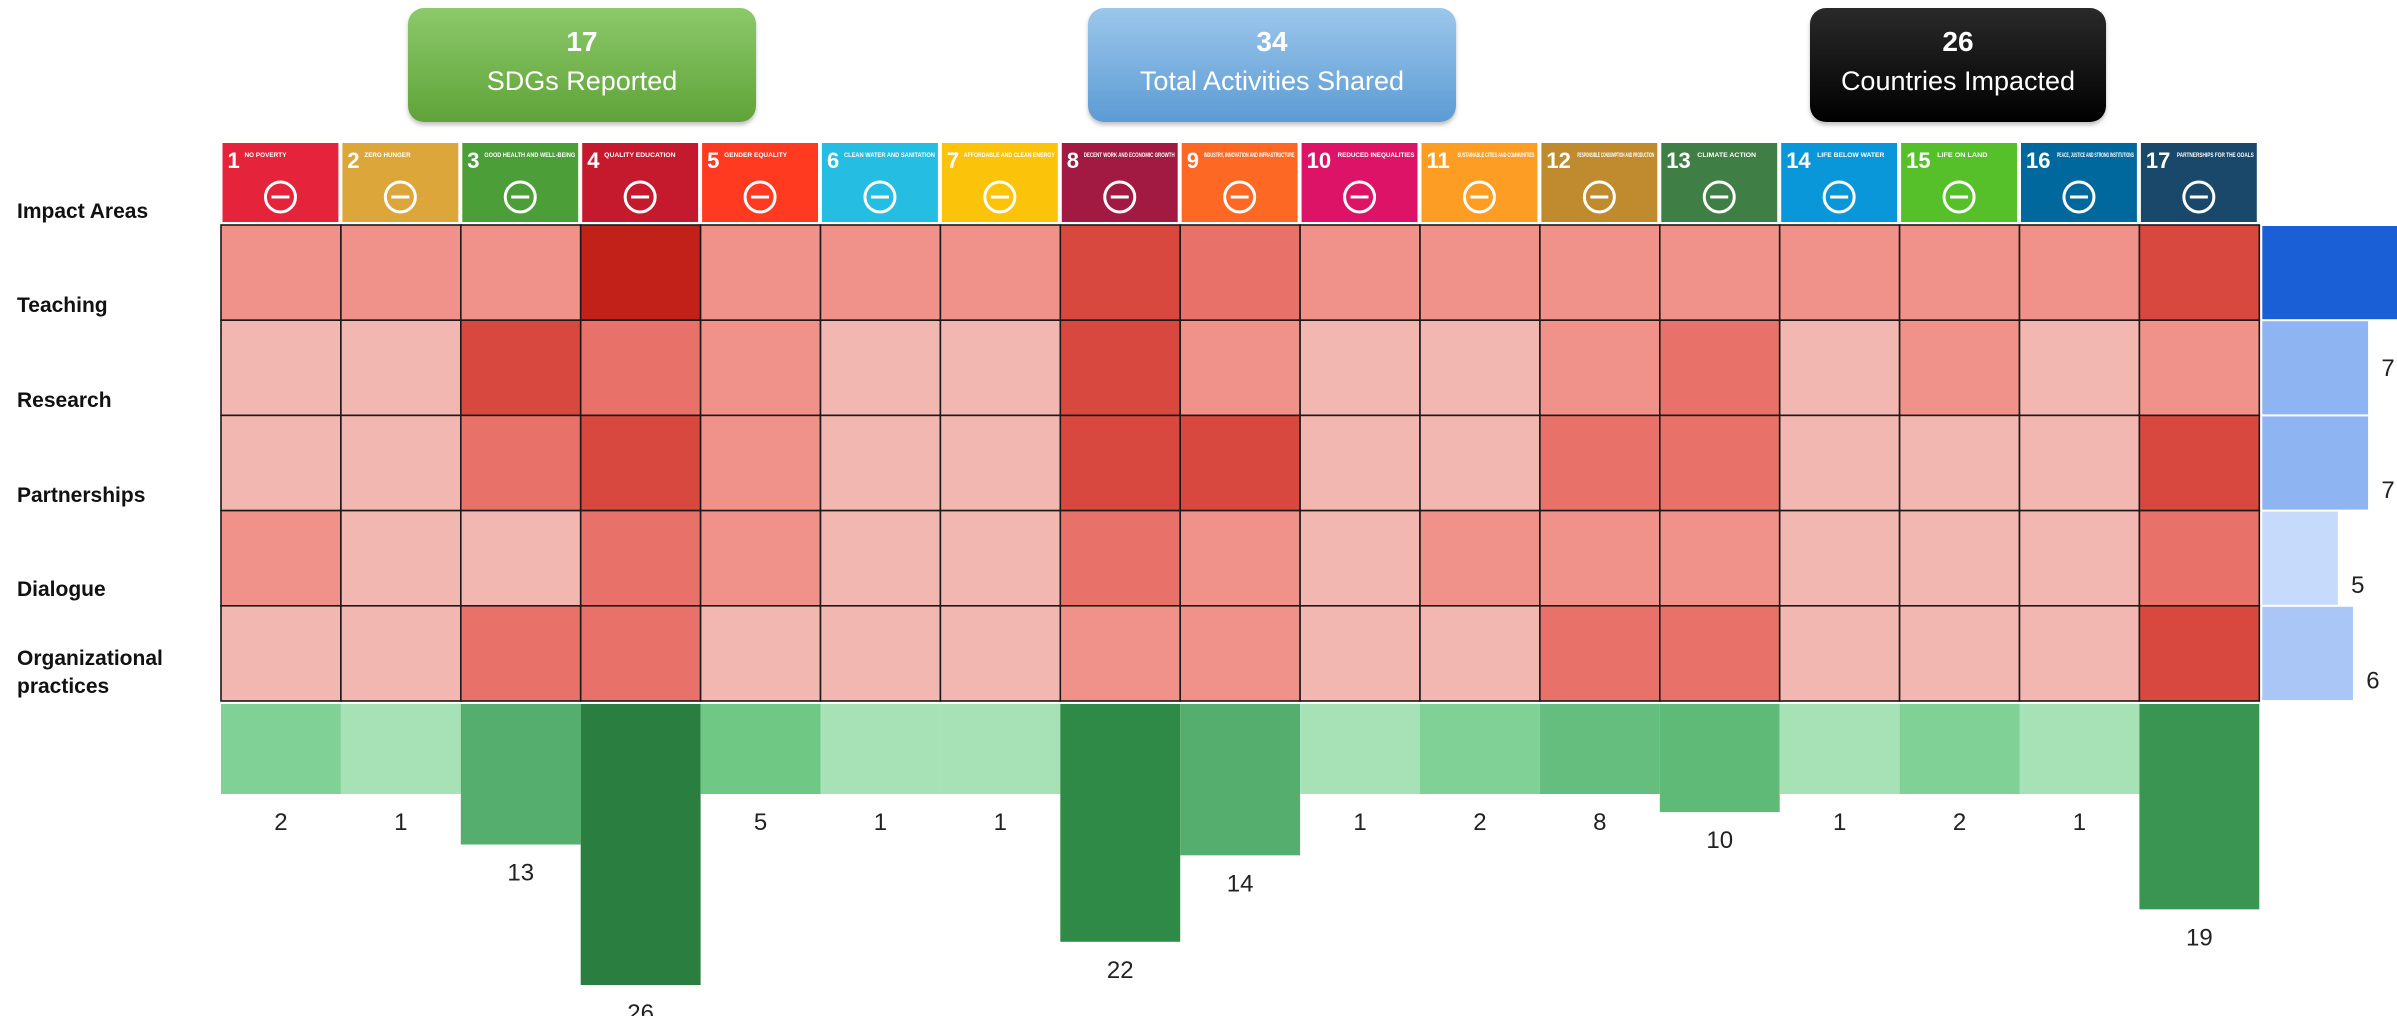 This screenshot has height=1016, width=2397. What do you see at coordinates (1678, 160) in the screenshot?
I see `sdg-tile-number: 13` at bounding box center [1678, 160].